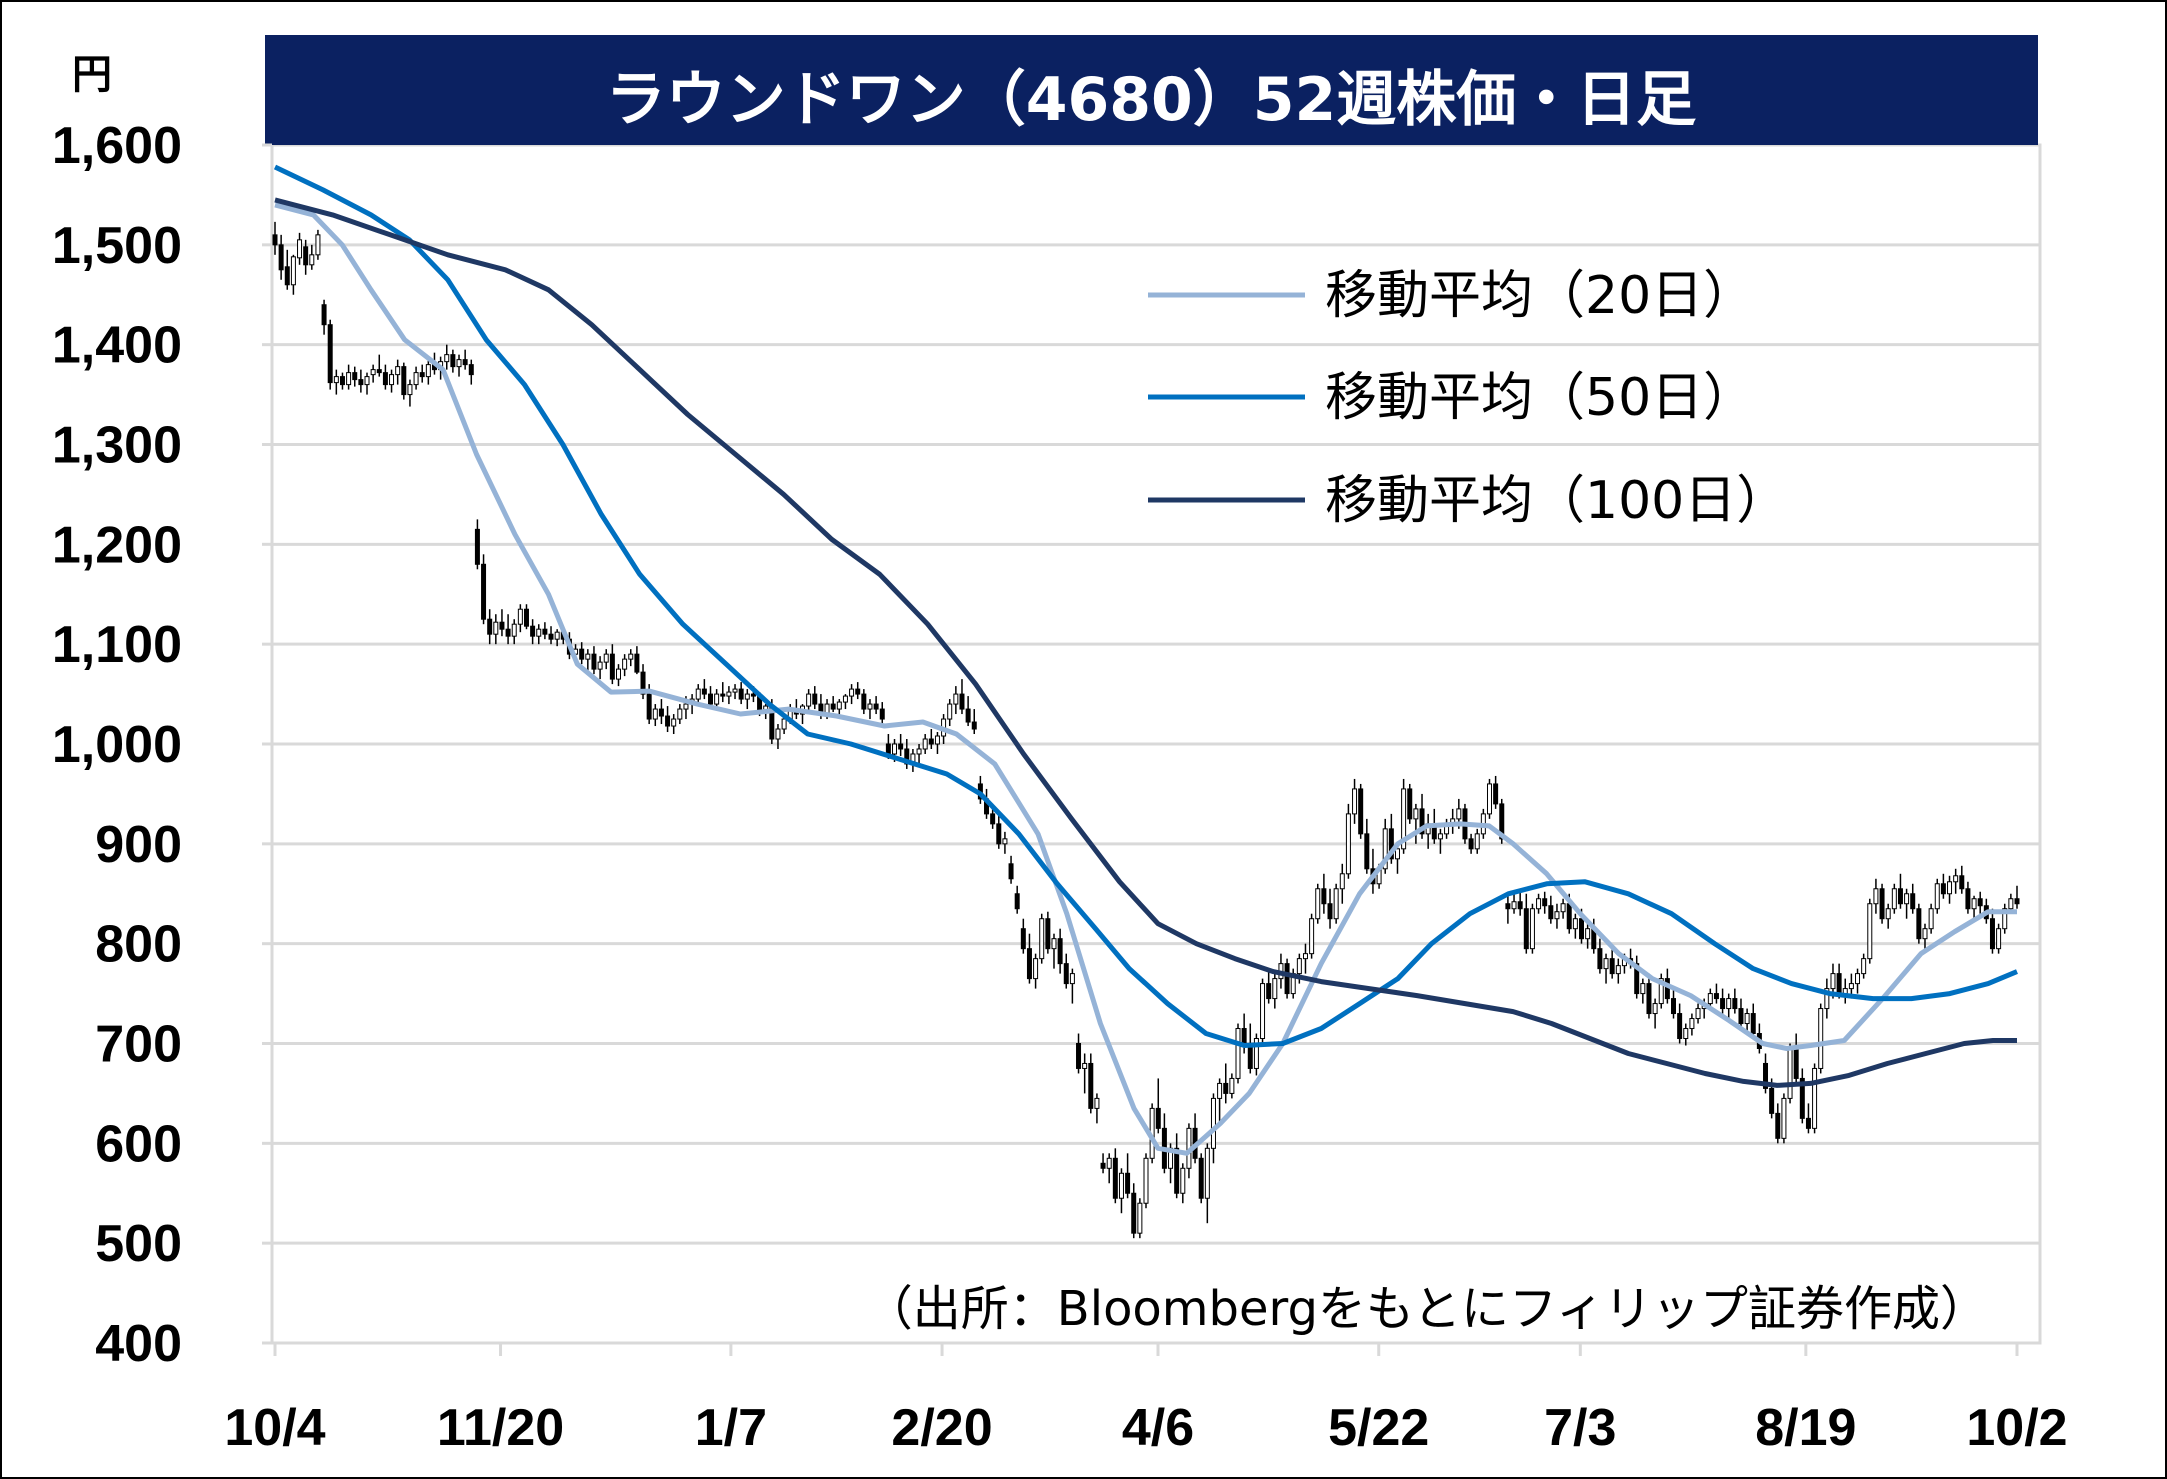 This screenshot has height=1479, width=2167. What do you see at coordinates (1805, 1428) in the screenshot?
I see `x-tick-label: 8/19` at bounding box center [1805, 1428].